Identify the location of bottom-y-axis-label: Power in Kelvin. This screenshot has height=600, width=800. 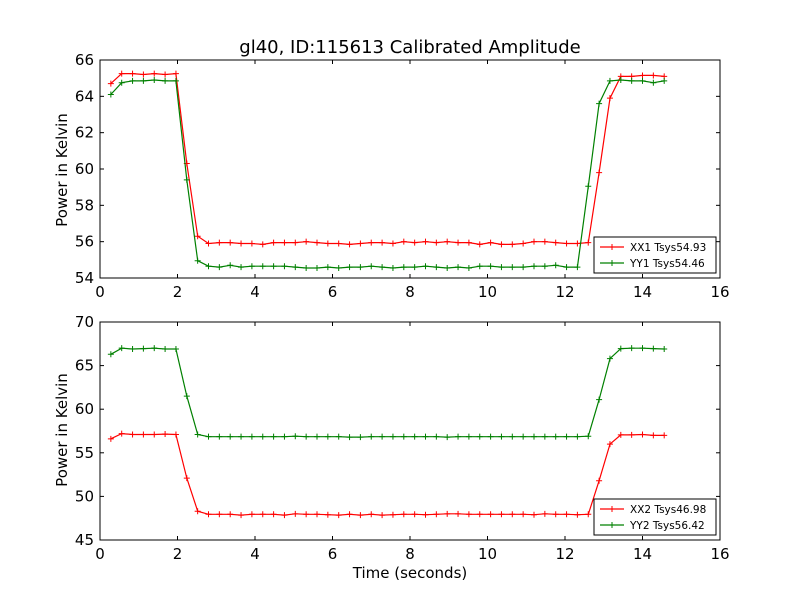
(62, 430).